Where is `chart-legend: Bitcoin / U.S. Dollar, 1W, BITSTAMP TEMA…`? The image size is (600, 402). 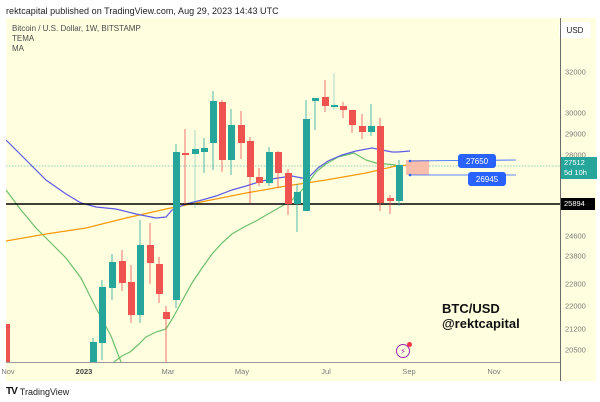 chart-legend: Bitcoin / U.S. Dollar, 1W, BITSTAMP TEMA… is located at coordinates (76, 39).